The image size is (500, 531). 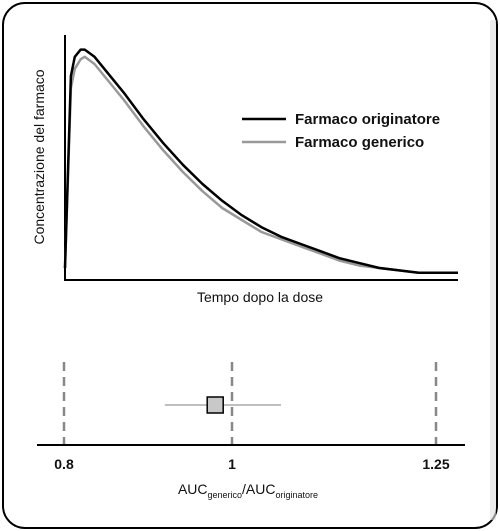 I want to click on legend-label-originatore: Farmaco originatore, so click(x=367, y=119).